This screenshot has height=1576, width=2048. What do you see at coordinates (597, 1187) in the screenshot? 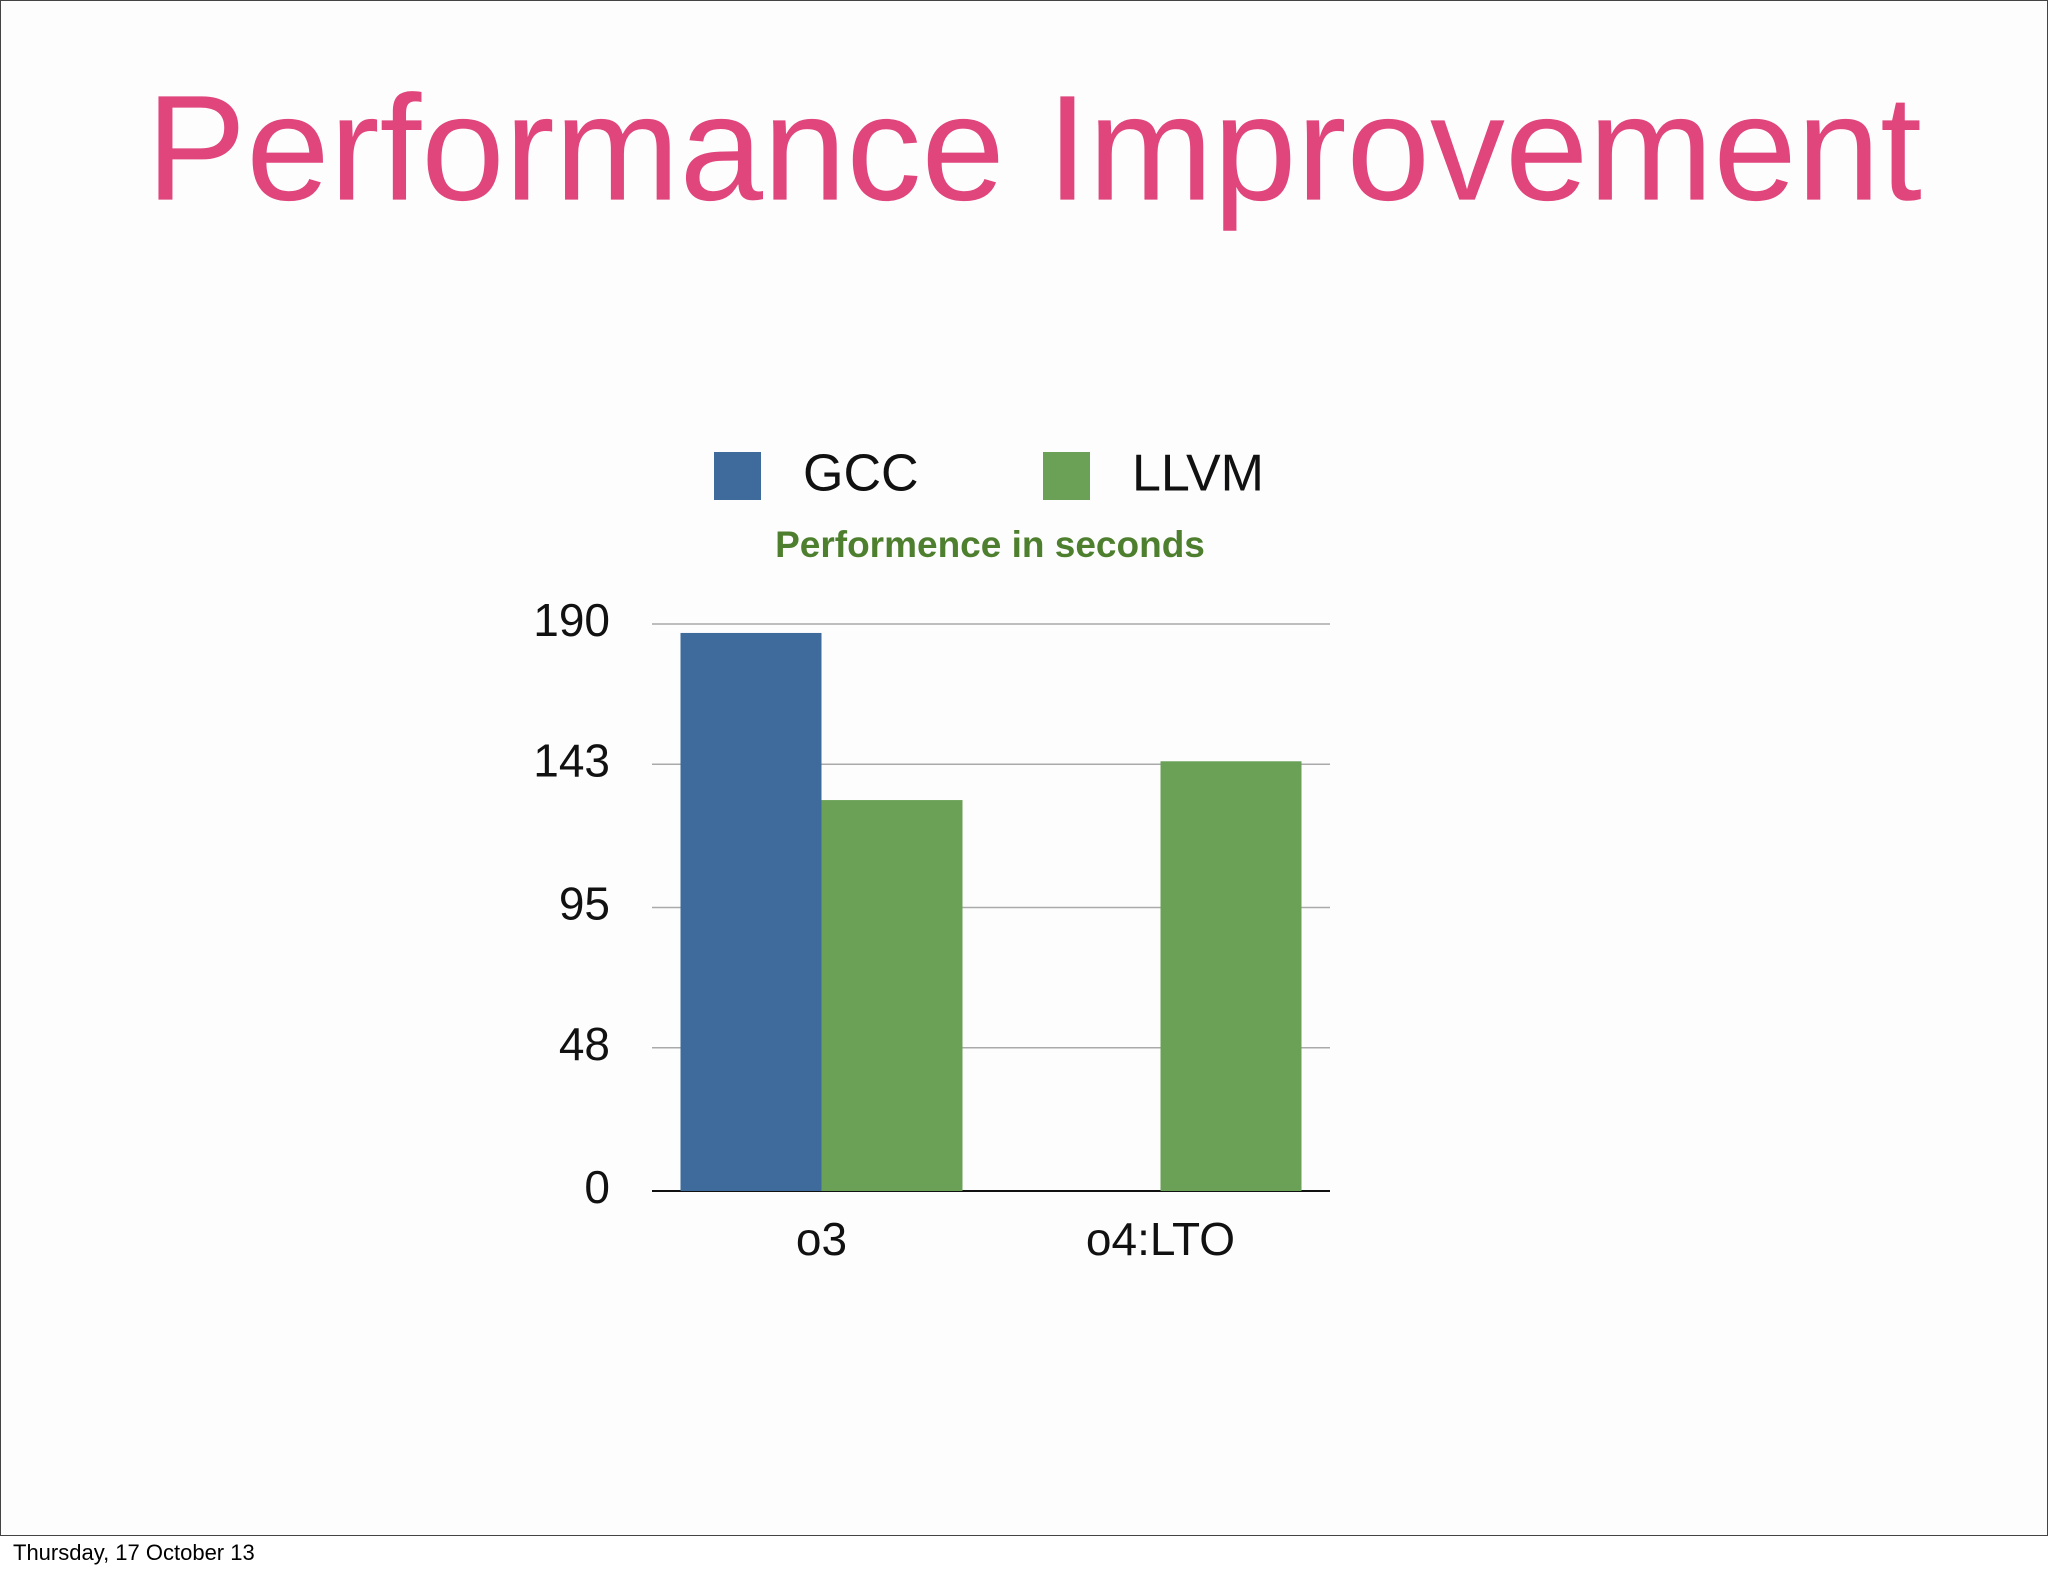
I see `y-tick-label: 0` at bounding box center [597, 1187].